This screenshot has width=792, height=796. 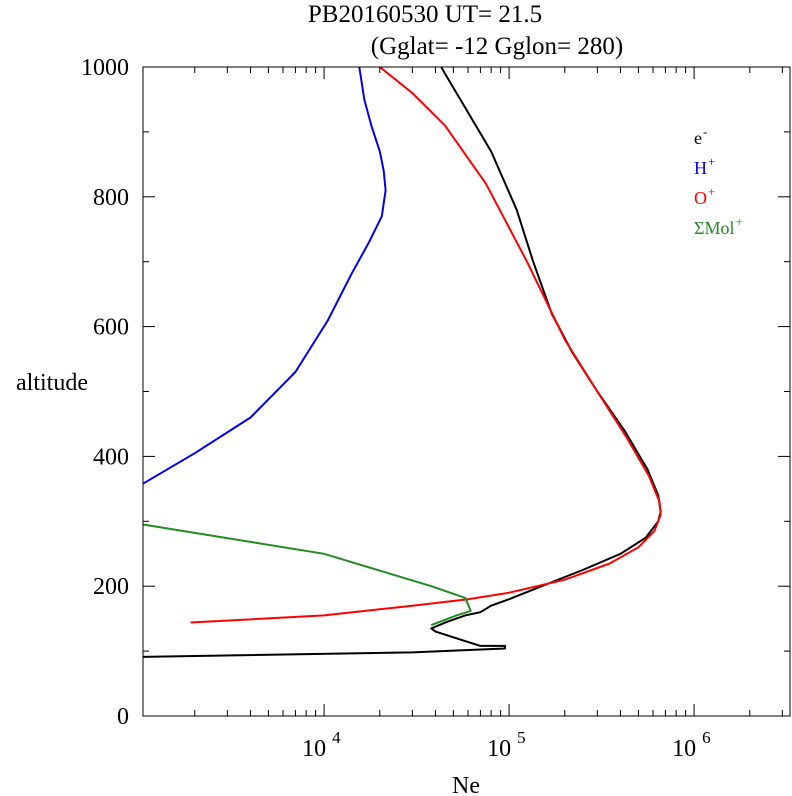 What do you see at coordinates (105, 68) in the screenshot?
I see `y-tick-label: 1000` at bounding box center [105, 68].